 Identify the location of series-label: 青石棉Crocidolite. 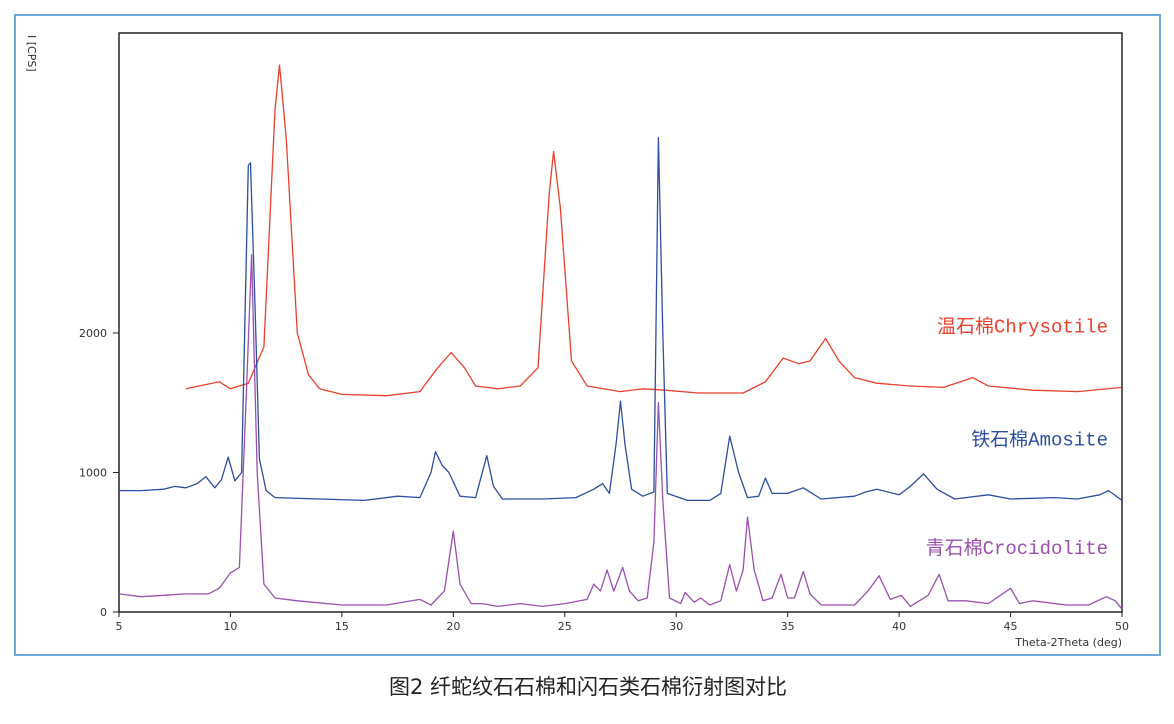
(1017, 548).